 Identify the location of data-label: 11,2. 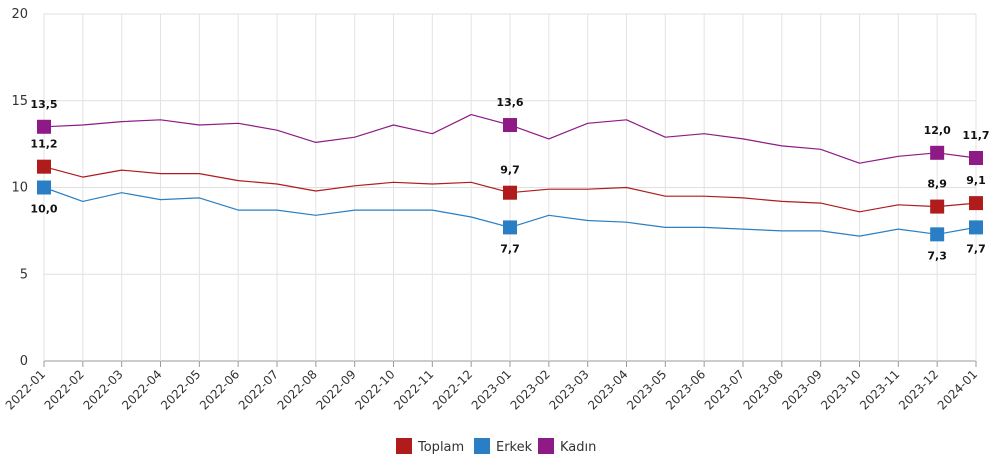
(43, 144).